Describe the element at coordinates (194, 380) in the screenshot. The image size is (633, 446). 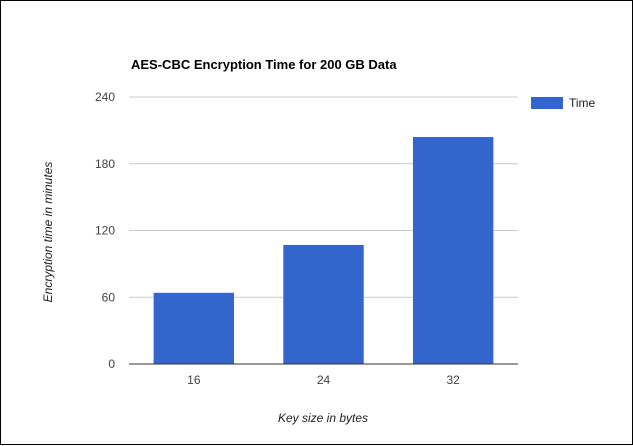
I see `x-tick-label: 16` at that location.